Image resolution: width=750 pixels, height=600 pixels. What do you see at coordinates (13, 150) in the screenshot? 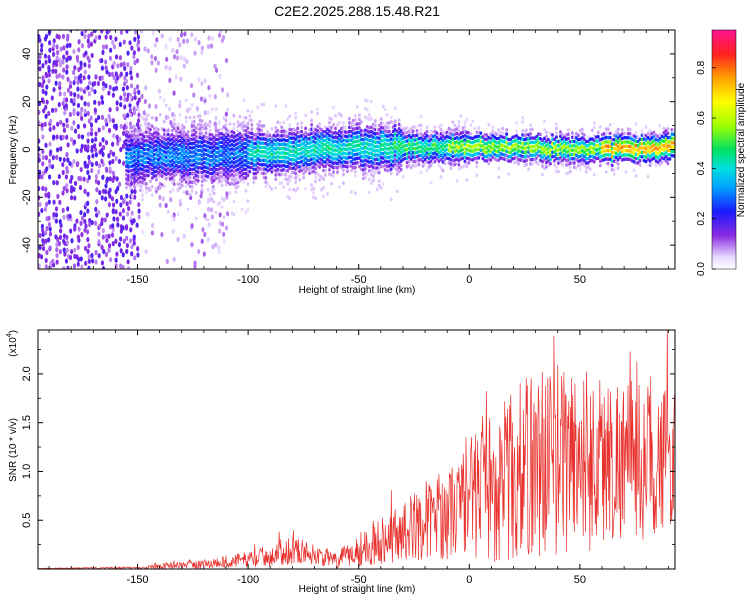
I see `spectrogram-y-axis-label: Frequency (Hz)` at bounding box center [13, 150].